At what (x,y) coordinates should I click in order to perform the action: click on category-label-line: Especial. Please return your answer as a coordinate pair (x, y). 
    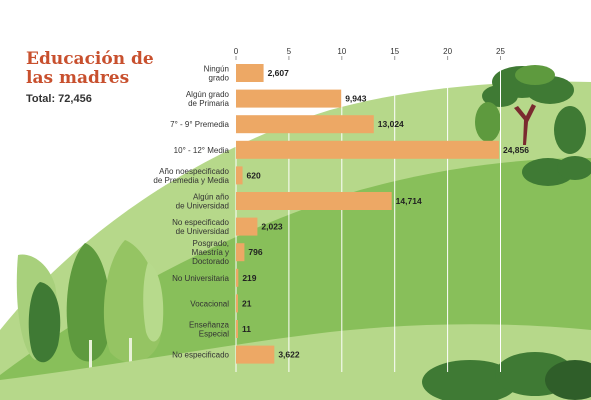
    Looking at the image, I should click on (214, 334).